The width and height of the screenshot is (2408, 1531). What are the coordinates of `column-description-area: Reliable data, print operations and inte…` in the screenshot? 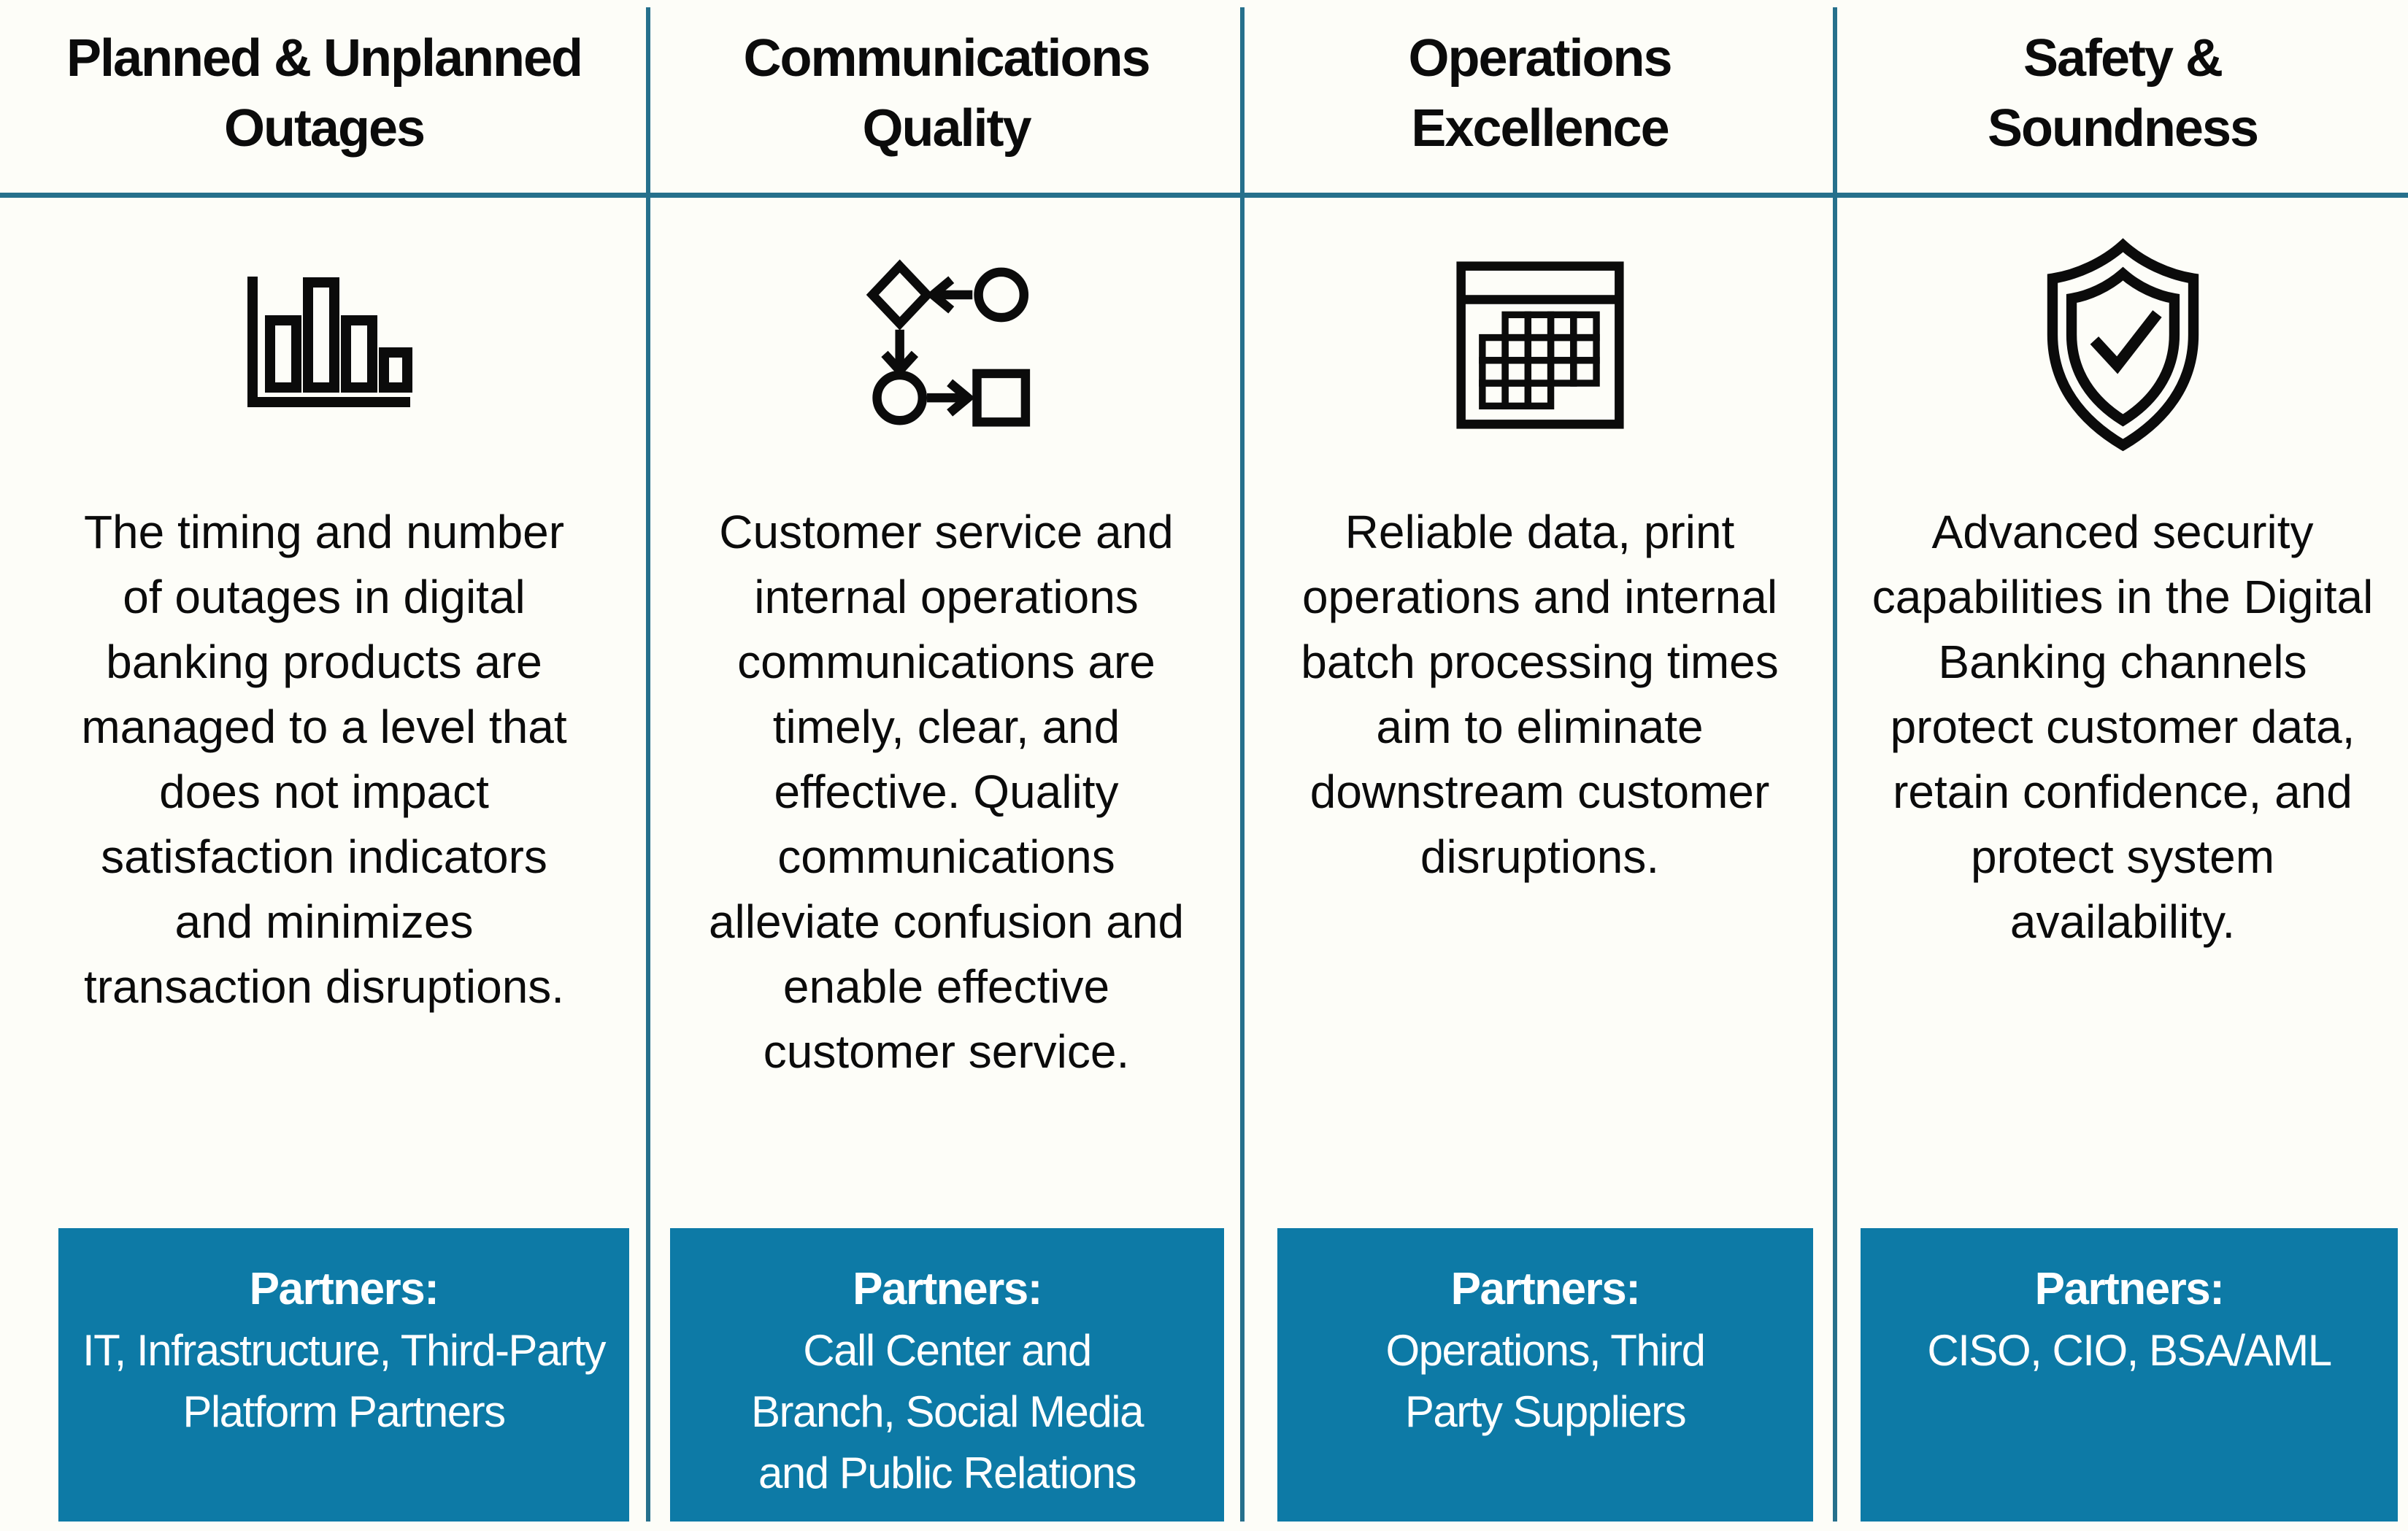 It's located at (1540, 695).